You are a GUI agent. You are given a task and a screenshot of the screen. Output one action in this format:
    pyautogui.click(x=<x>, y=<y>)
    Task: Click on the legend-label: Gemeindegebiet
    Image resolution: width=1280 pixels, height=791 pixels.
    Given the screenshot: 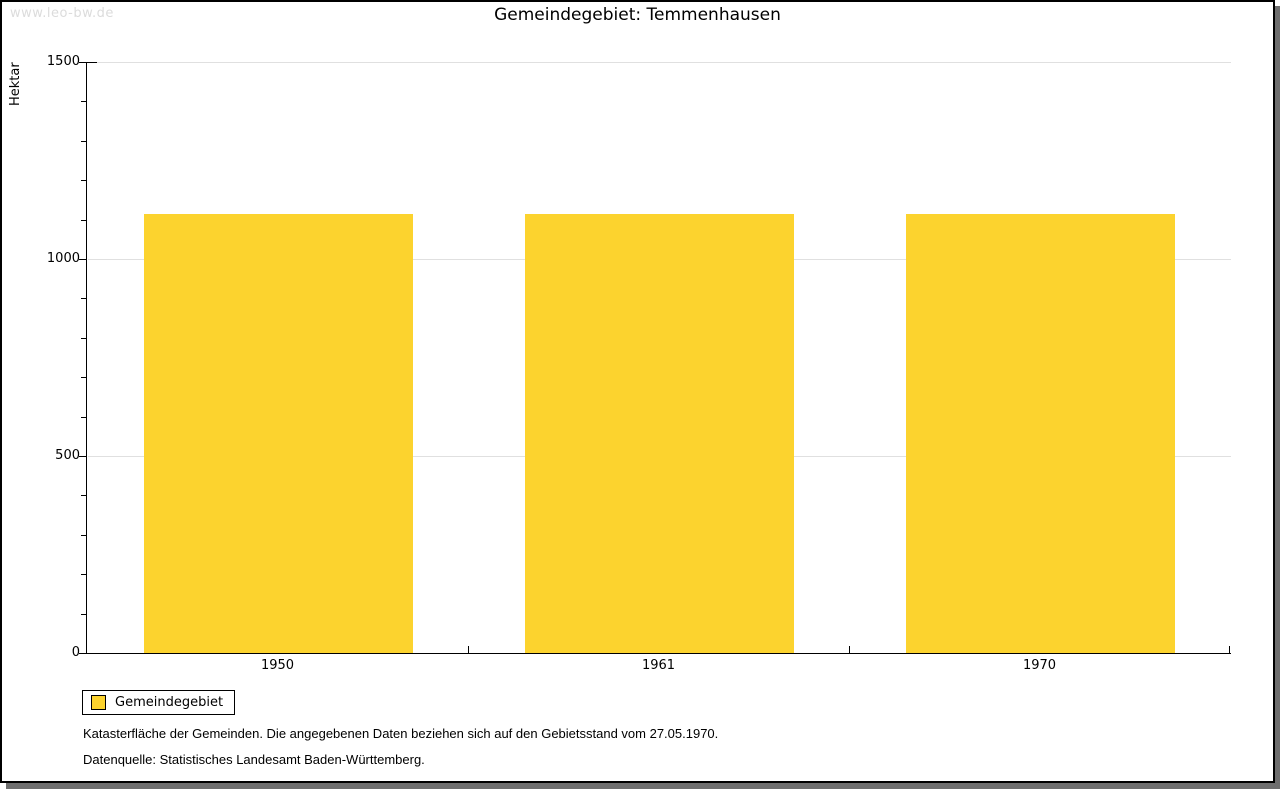 What is the action you would take?
    pyautogui.click(x=169, y=702)
    